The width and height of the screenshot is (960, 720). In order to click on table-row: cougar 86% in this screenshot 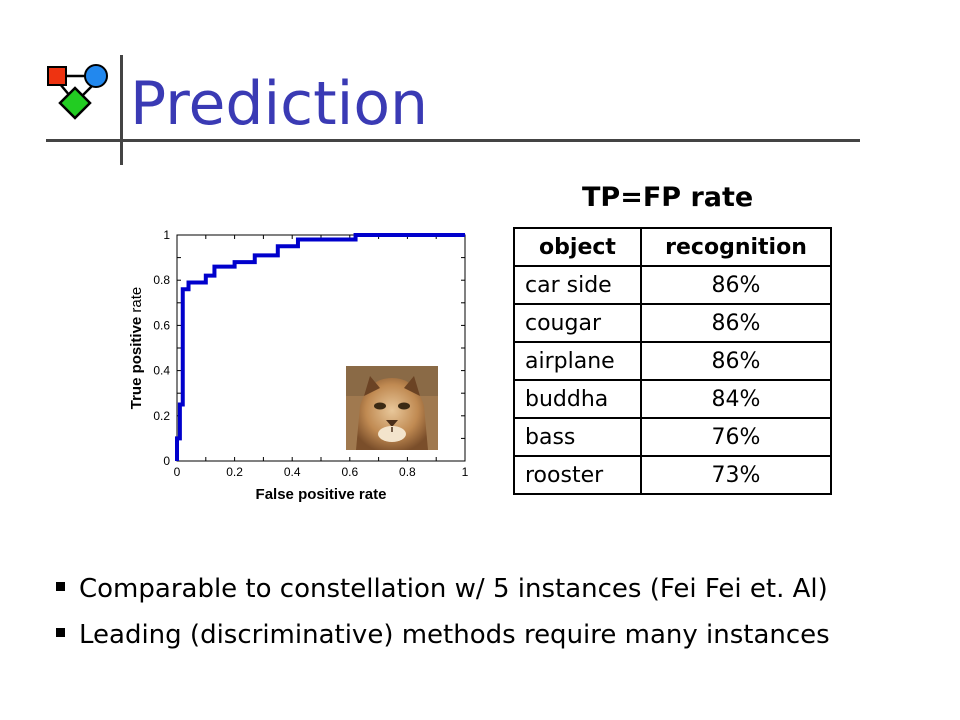, I will do `click(672, 323)`.